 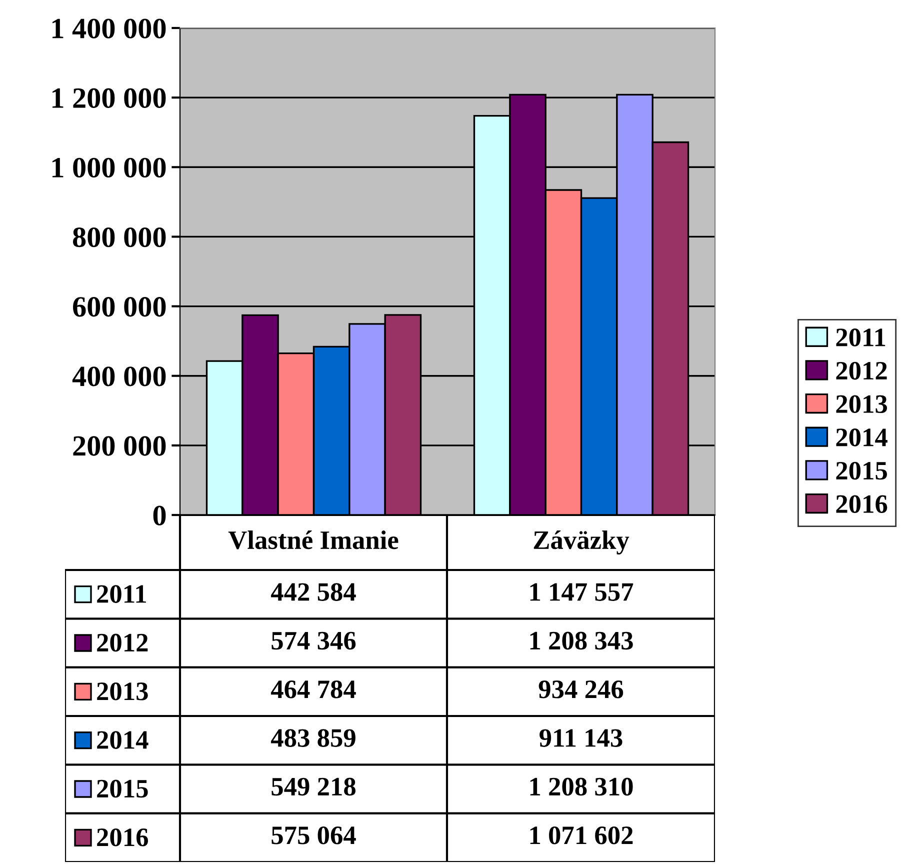 I want to click on y-tick-label: 800 000, so click(x=119, y=237).